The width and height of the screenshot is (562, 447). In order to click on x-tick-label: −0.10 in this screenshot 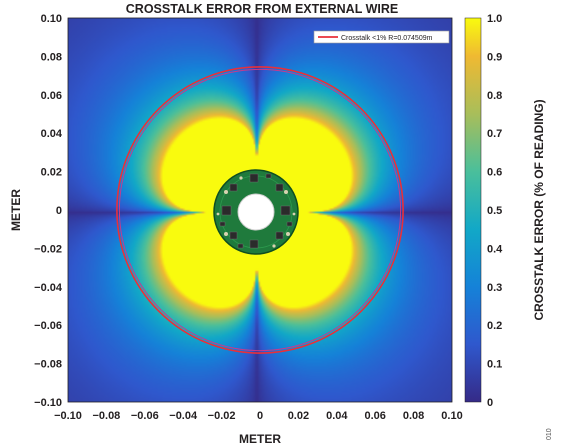, I will do `click(68, 416)`.